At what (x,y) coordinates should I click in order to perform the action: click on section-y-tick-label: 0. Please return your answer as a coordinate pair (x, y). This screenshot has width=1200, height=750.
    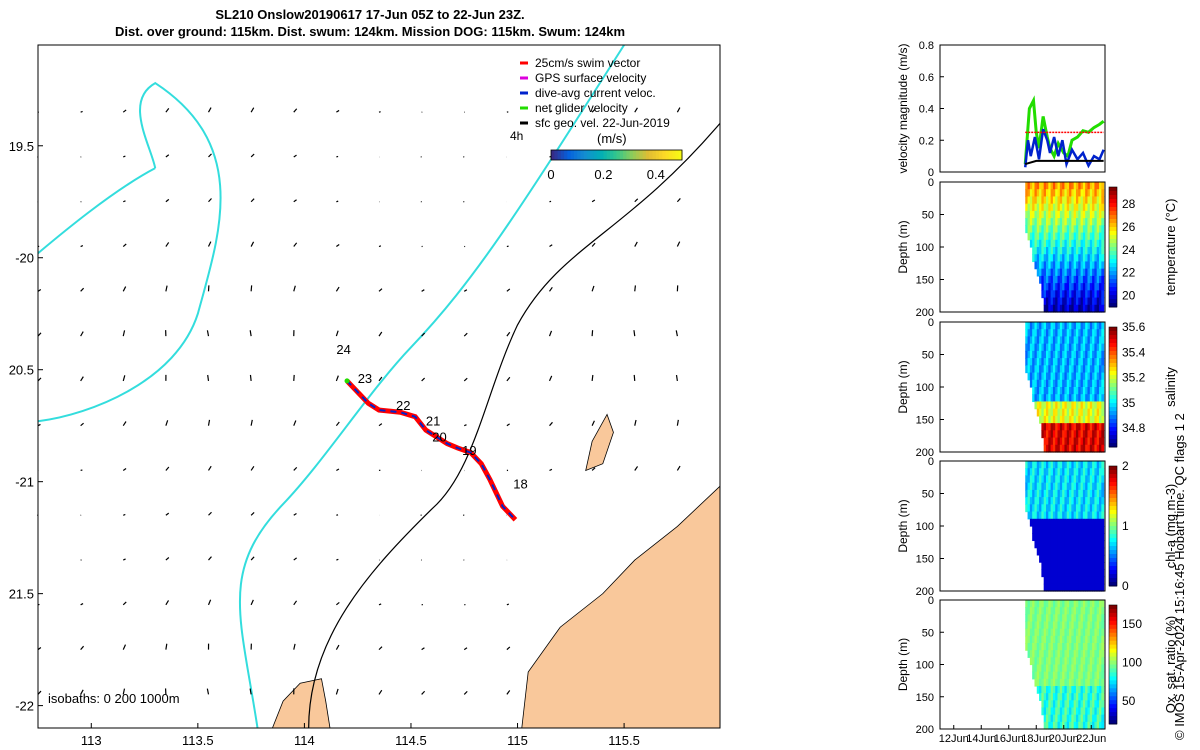
    Looking at the image, I should click on (931, 462).